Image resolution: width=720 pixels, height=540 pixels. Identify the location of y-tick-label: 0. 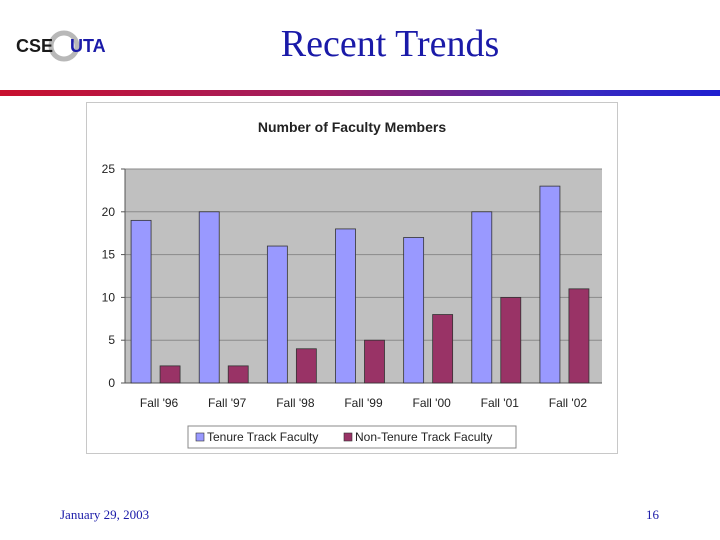
(111, 383).